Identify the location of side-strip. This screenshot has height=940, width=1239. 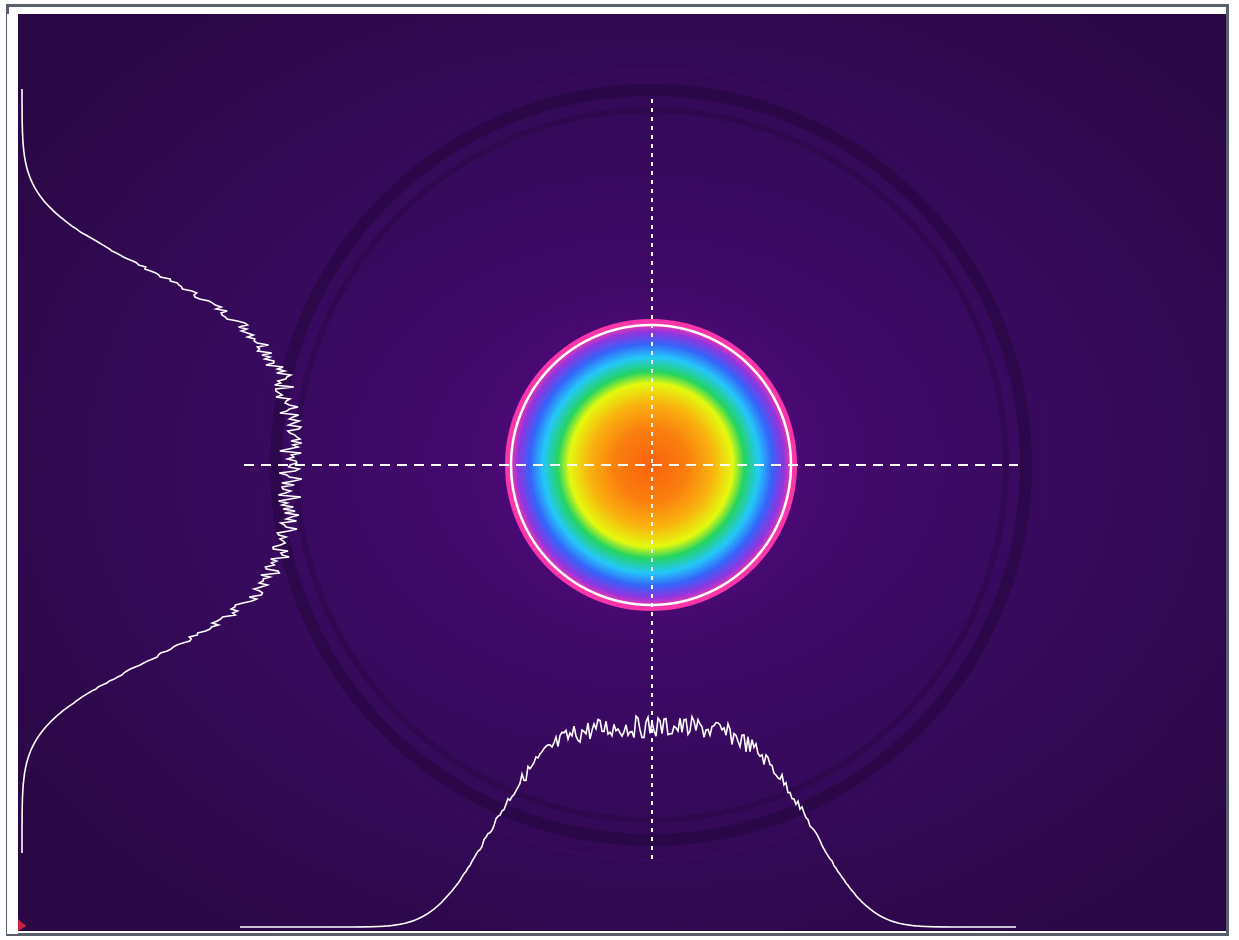
(12, 474).